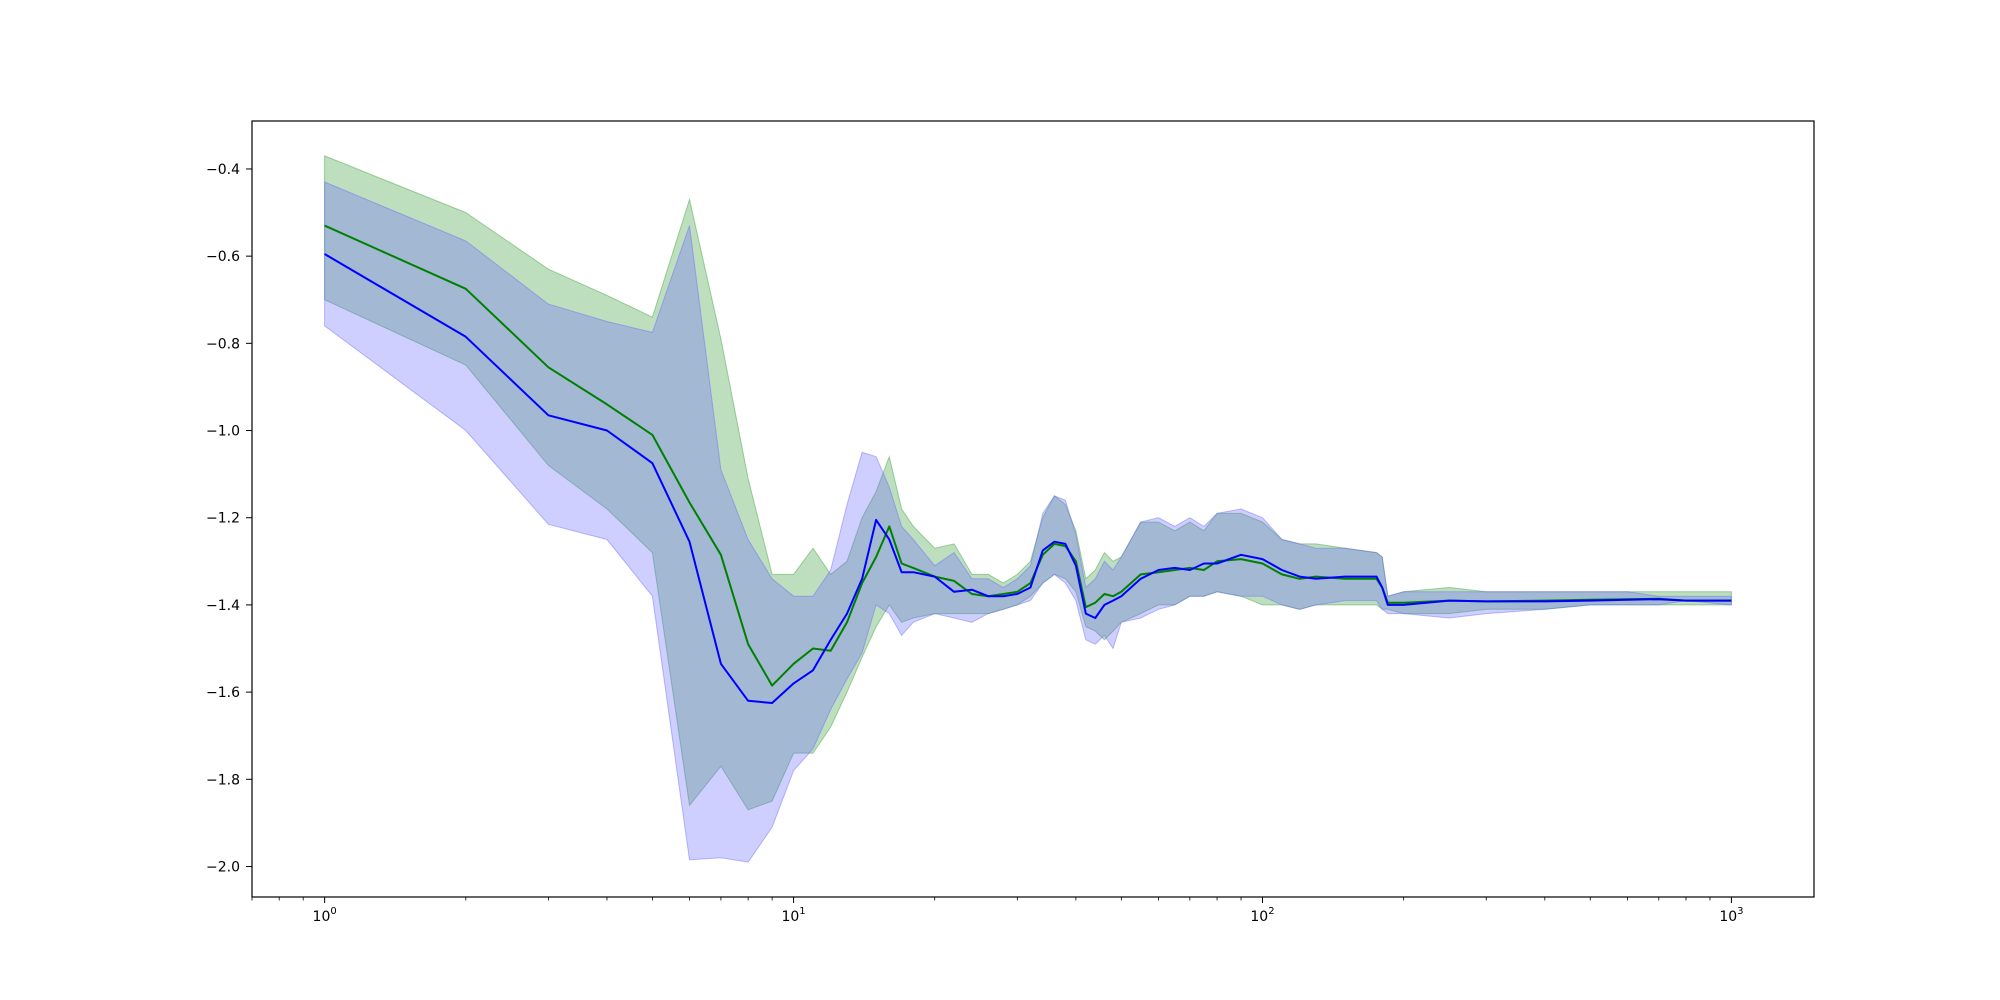 The height and width of the screenshot is (1000, 2000). What do you see at coordinates (325, 915) in the screenshot?
I see `x-tick-label: 10⁰` at bounding box center [325, 915].